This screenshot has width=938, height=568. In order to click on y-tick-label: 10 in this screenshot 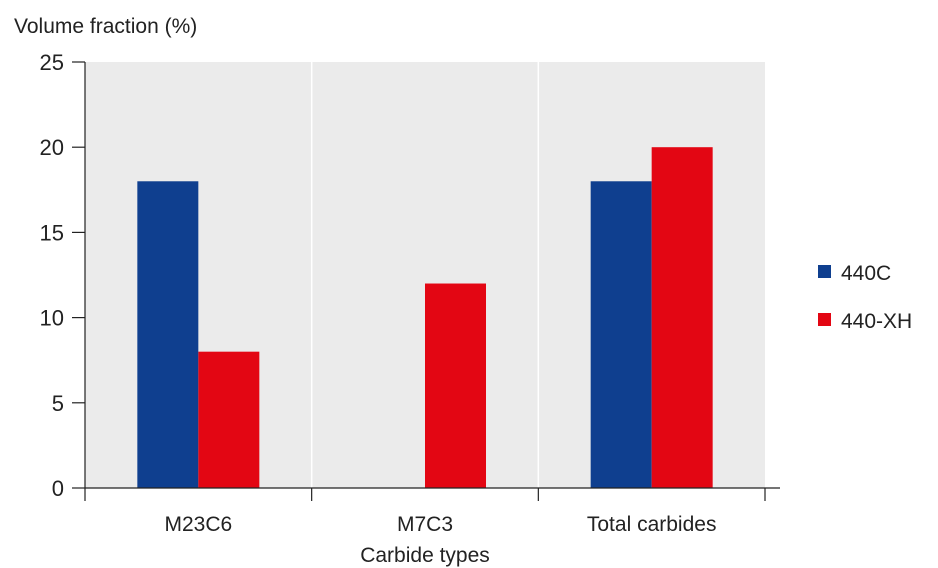, I will do `click(52, 318)`.